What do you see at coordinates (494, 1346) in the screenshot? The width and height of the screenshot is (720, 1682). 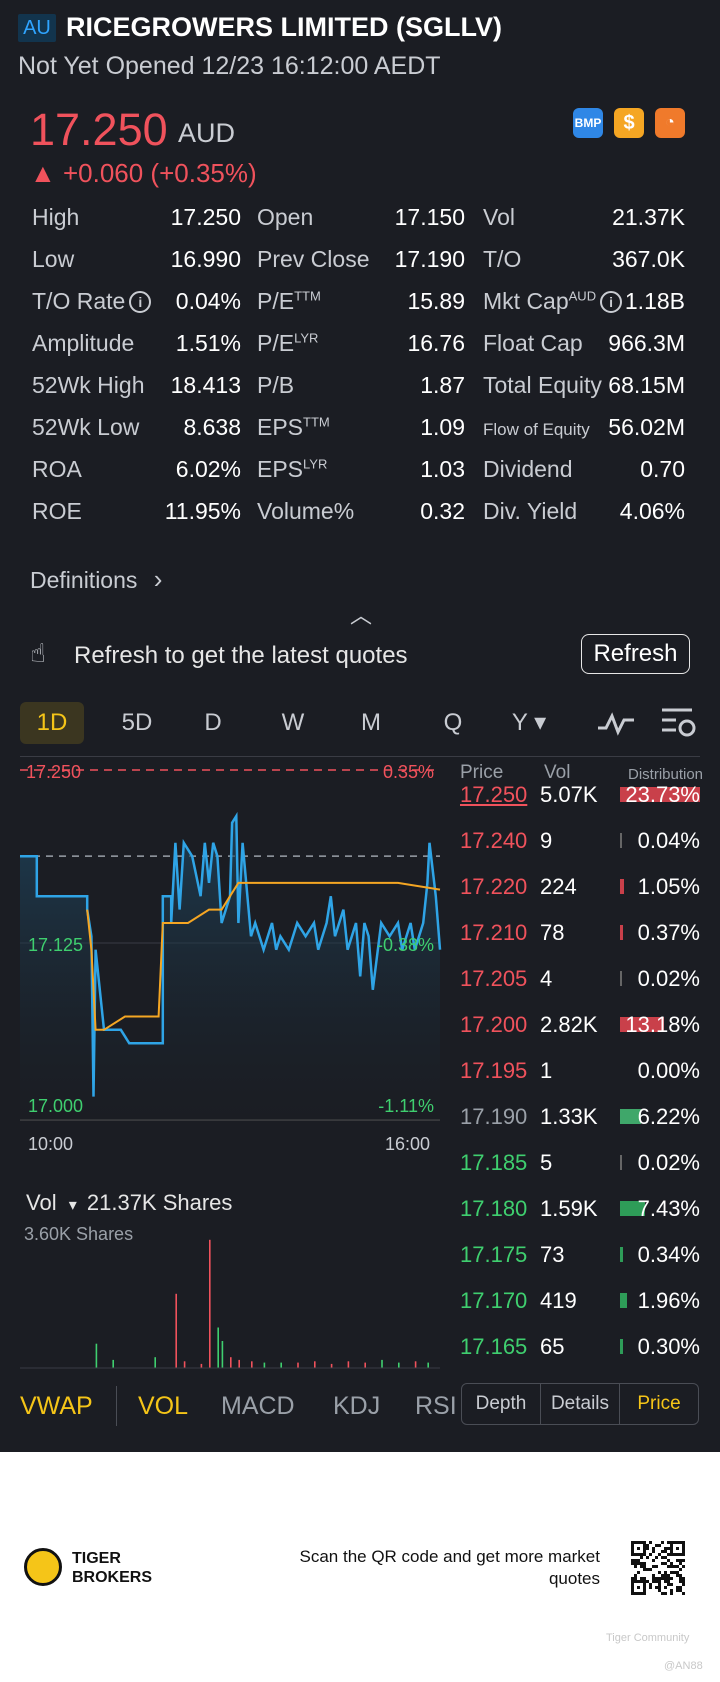 I see `ob-price: 17.165` at bounding box center [494, 1346].